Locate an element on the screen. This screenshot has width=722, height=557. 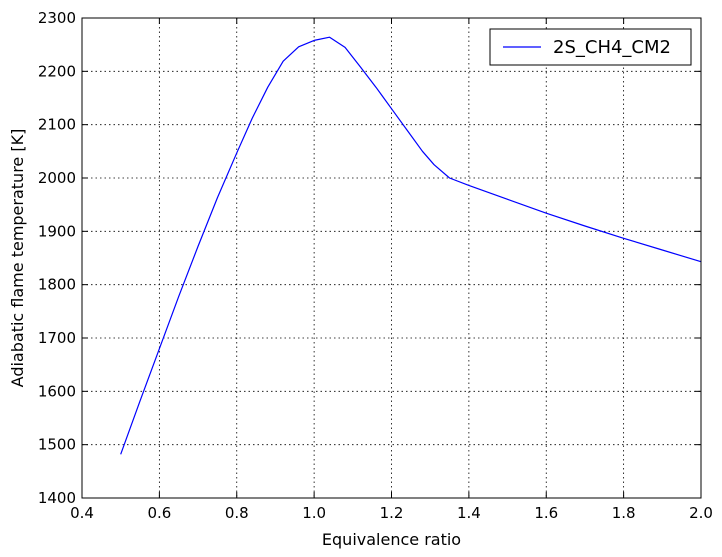
legend-box is located at coordinates (590, 47).